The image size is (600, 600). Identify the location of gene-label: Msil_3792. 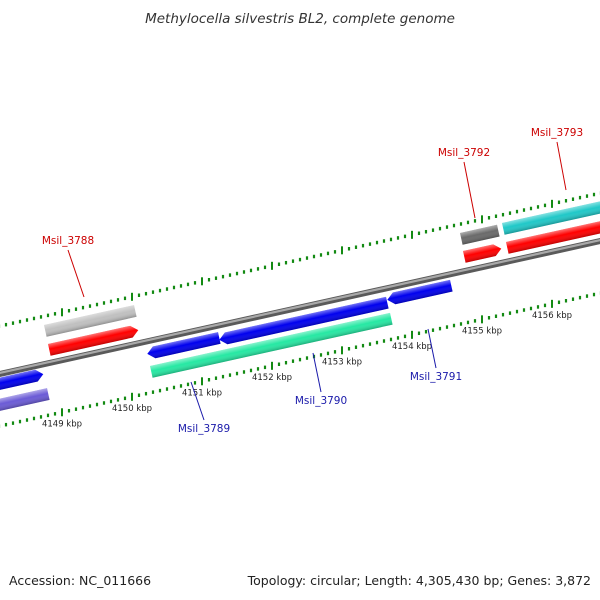
(464, 153).